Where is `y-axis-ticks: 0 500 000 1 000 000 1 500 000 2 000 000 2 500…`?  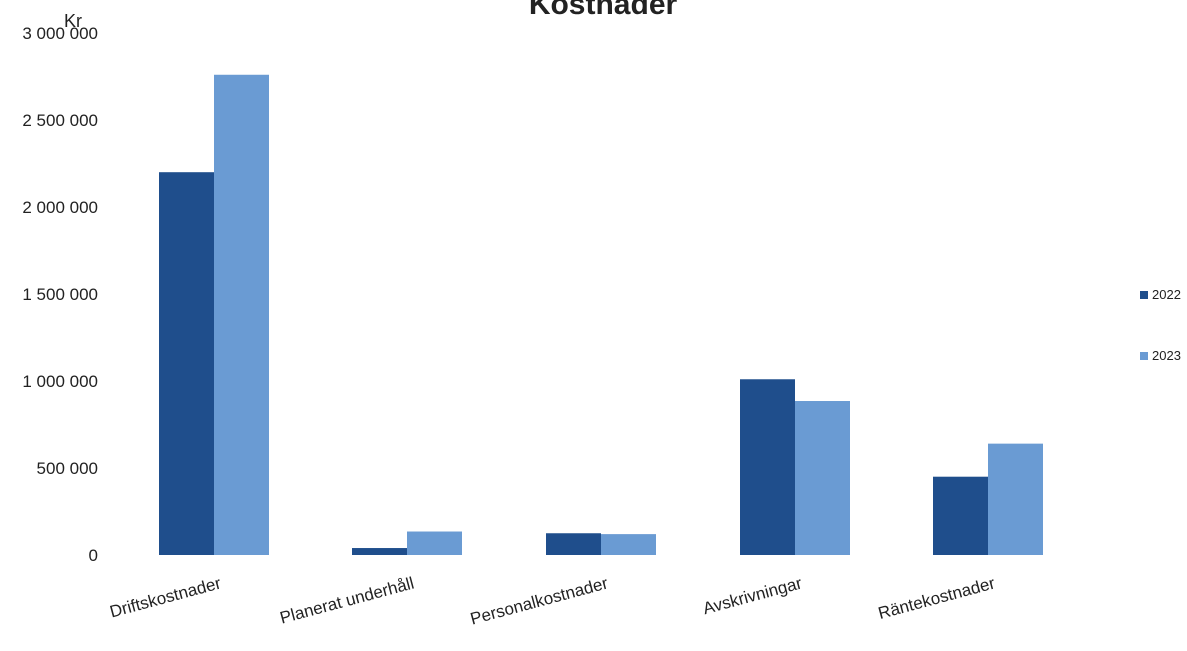 y-axis-ticks: 0 500 000 1 000 000 1 500 000 2 000 000 2 500… is located at coordinates (60, 294).